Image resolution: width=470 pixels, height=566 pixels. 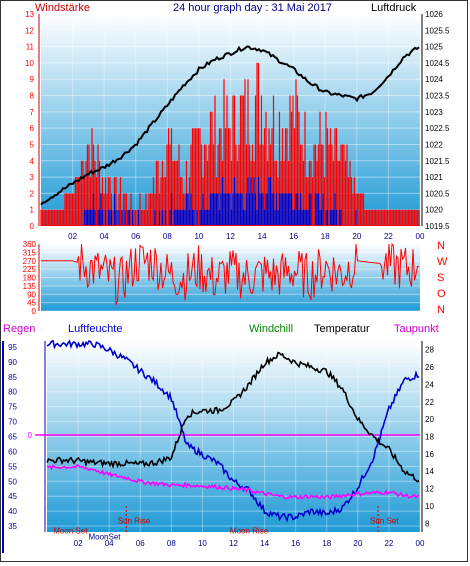 What do you see at coordinates (429, 489) in the screenshot?
I see `temperature-tick-label: 12` at bounding box center [429, 489].